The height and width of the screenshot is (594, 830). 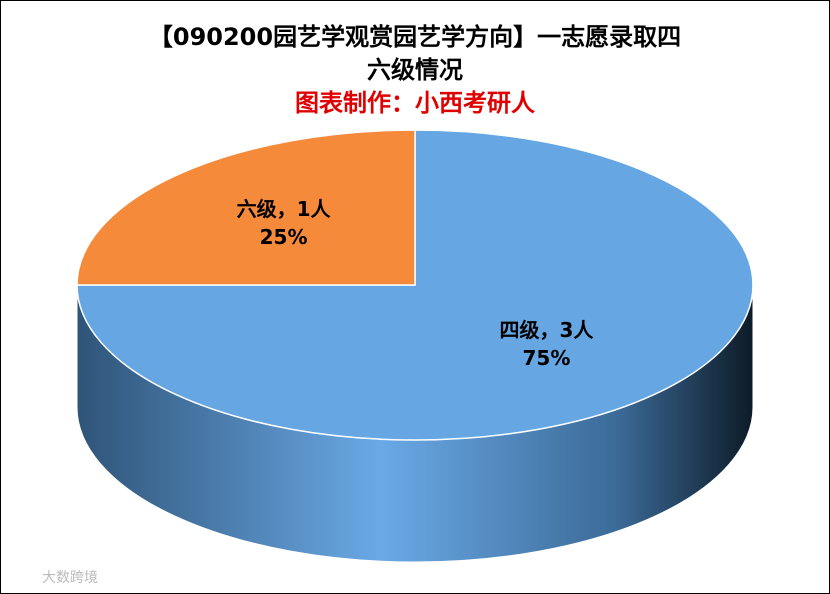 What do you see at coordinates (284, 209) in the screenshot?
I see `data-label: 六级，1人` at bounding box center [284, 209].